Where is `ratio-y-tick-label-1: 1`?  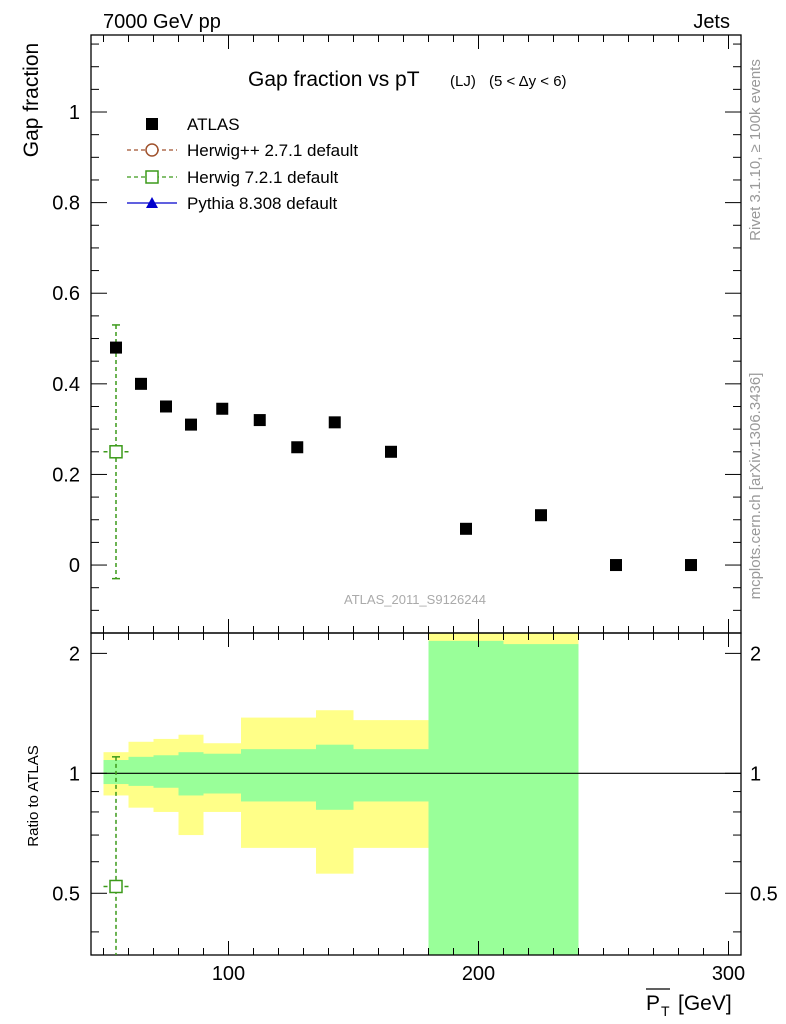
ratio-y-tick-label-1: 1 is located at coordinates (74, 774).